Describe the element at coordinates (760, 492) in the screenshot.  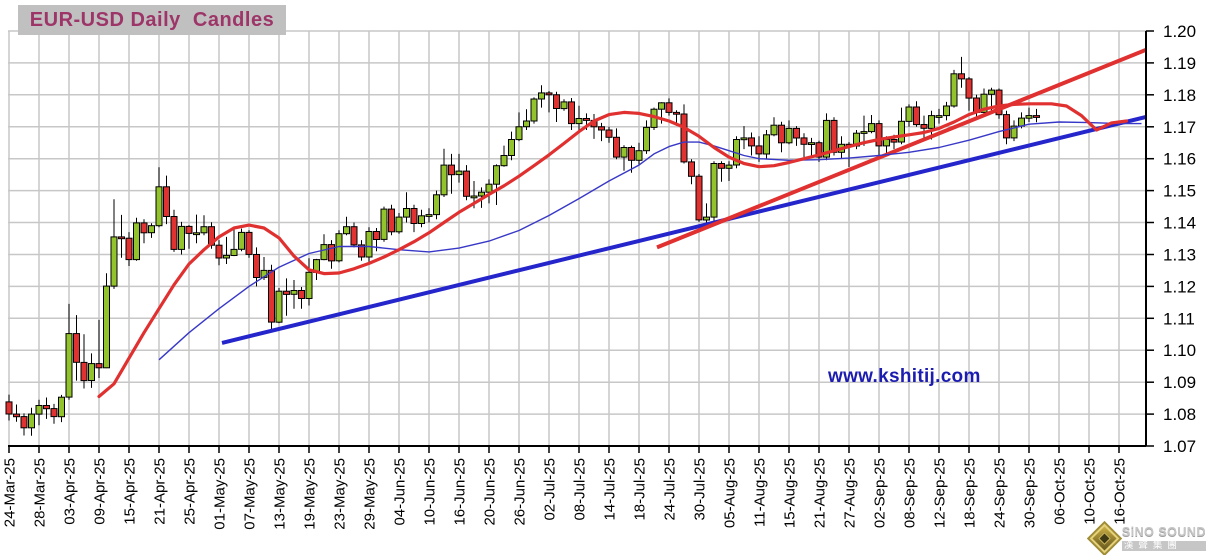
I see `svg-text: 11-Aug-25` at that location.